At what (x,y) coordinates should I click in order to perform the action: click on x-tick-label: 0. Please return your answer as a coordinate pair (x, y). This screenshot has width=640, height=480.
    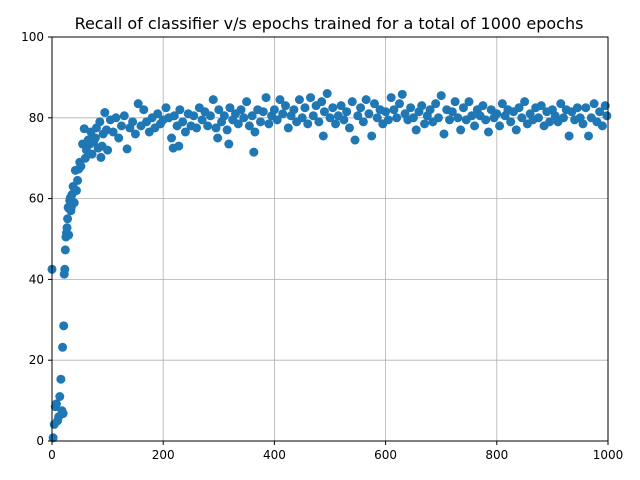
    Looking at the image, I should click on (52, 455).